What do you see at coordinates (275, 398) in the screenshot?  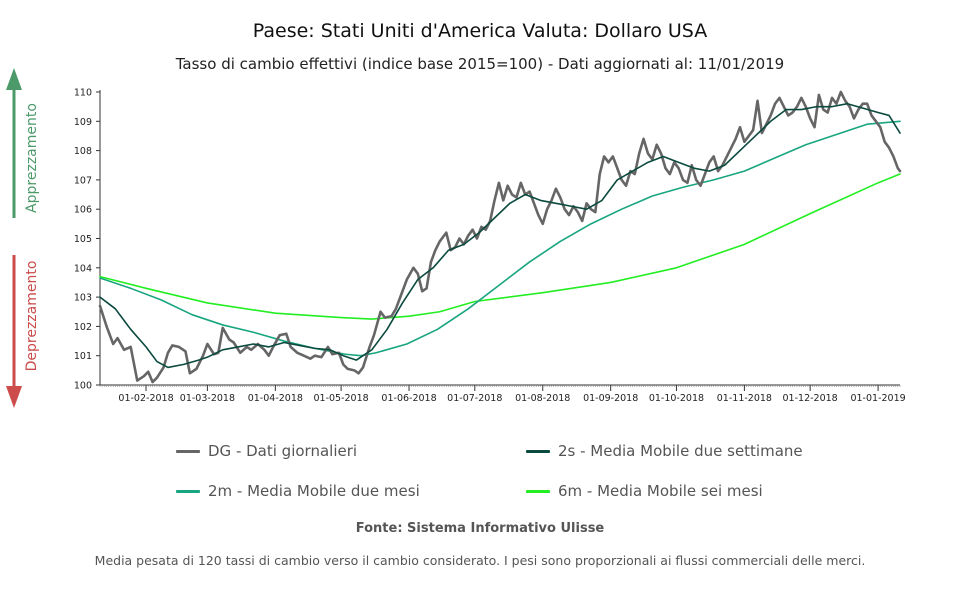 I see `x-tick-label: 01-04-2018` at bounding box center [275, 398].